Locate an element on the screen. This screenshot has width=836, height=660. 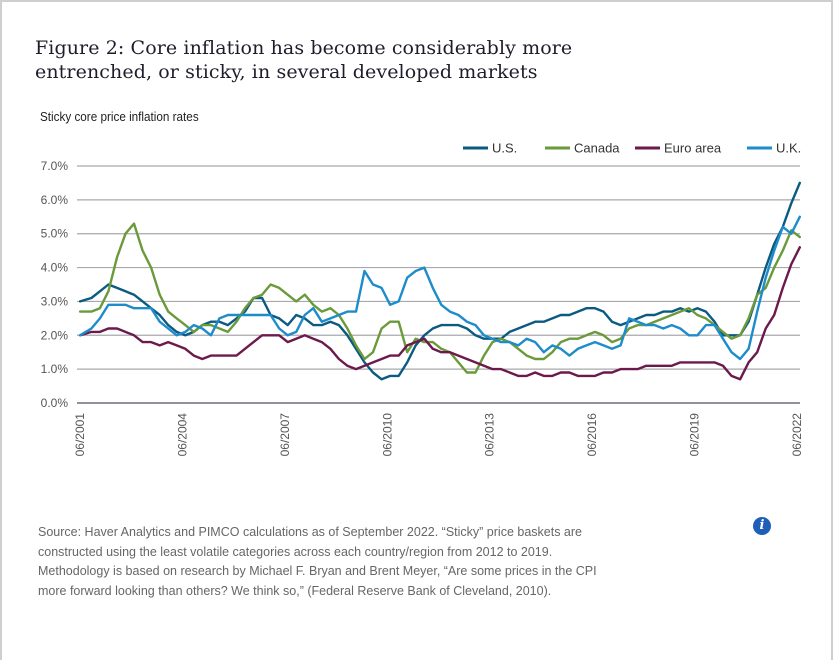
x-tick-label: 06/2010 is located at coordinates (387, 435).